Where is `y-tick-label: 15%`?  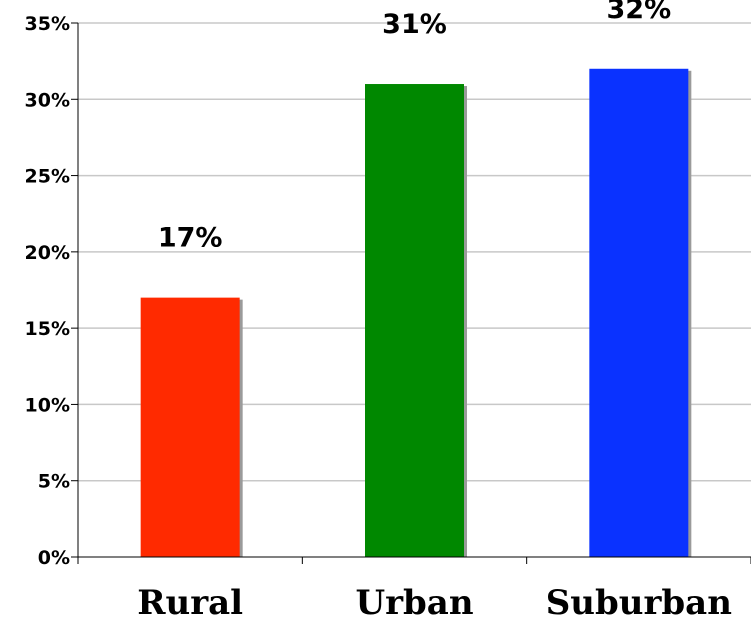
y-tick-label: 15% is located at coordinates (47, 329).